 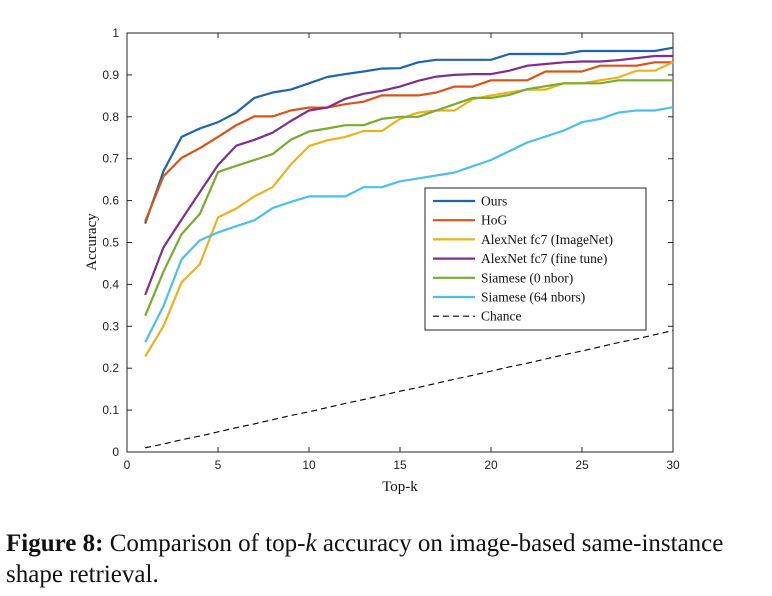 I want to click on caption-math-k: k, so click(x=311, y=543).